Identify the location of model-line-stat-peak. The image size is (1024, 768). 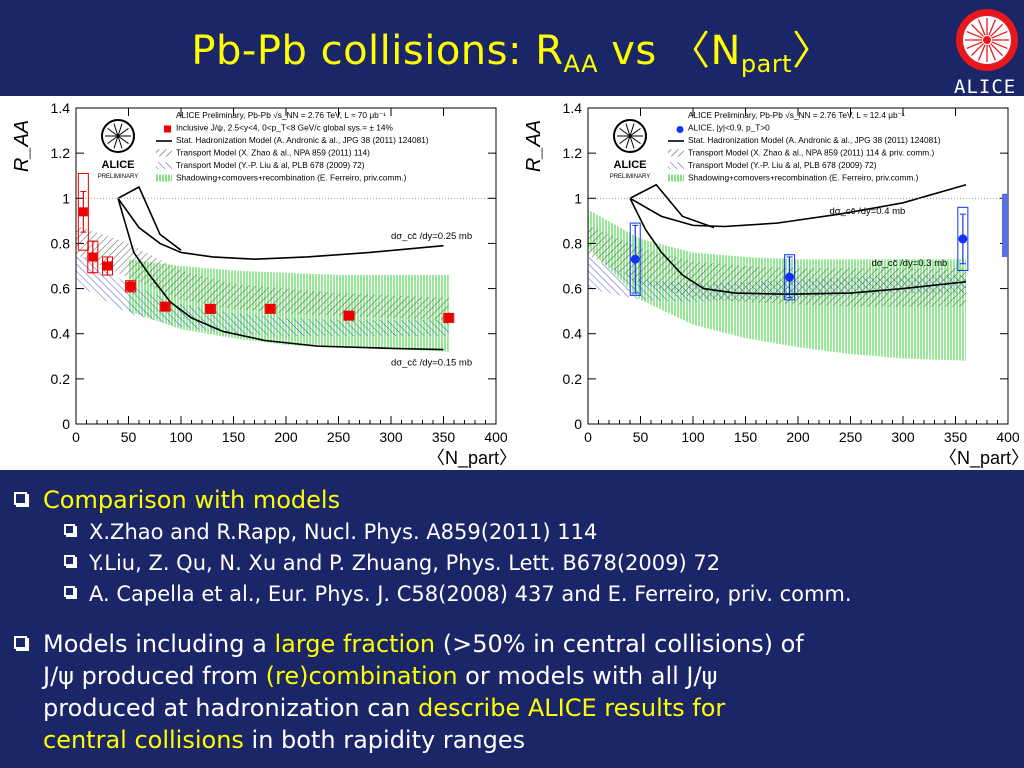
(672, 206).